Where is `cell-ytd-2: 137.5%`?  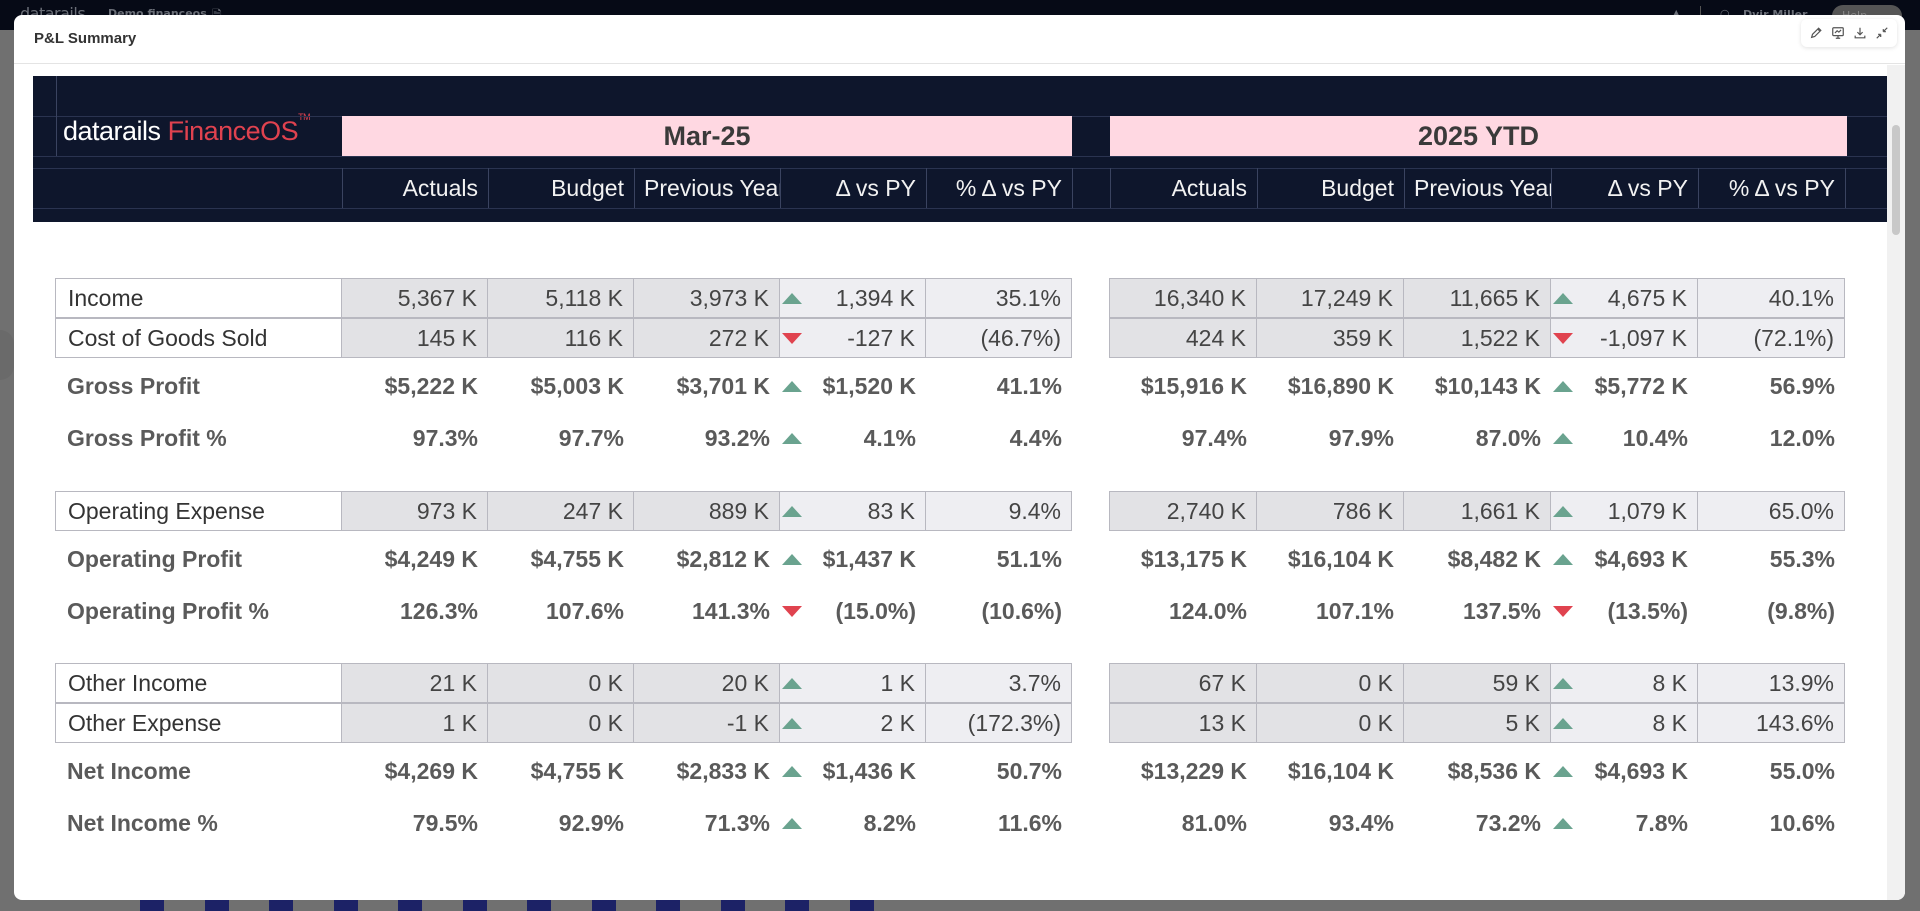
cell-ytd-2: 137.5% is located at coordinates (1501, 610).